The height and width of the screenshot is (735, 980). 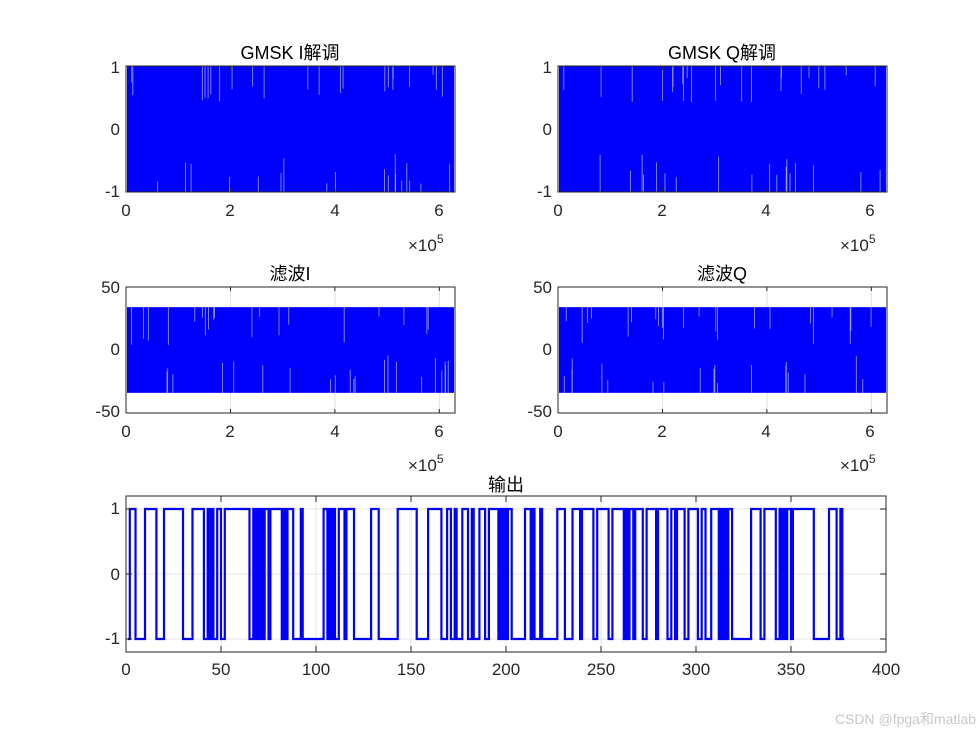 I want to click on xtick-label: 400, so click(x=886, y=669).